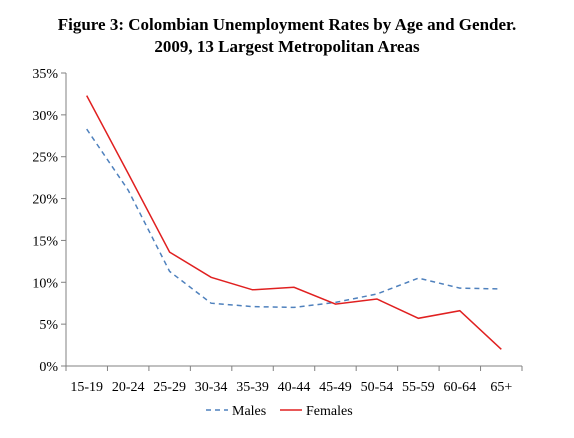  Describe the element at coordinates (418, 387) in the screenshot. I see `x-tick-label: 55-59` at that location.